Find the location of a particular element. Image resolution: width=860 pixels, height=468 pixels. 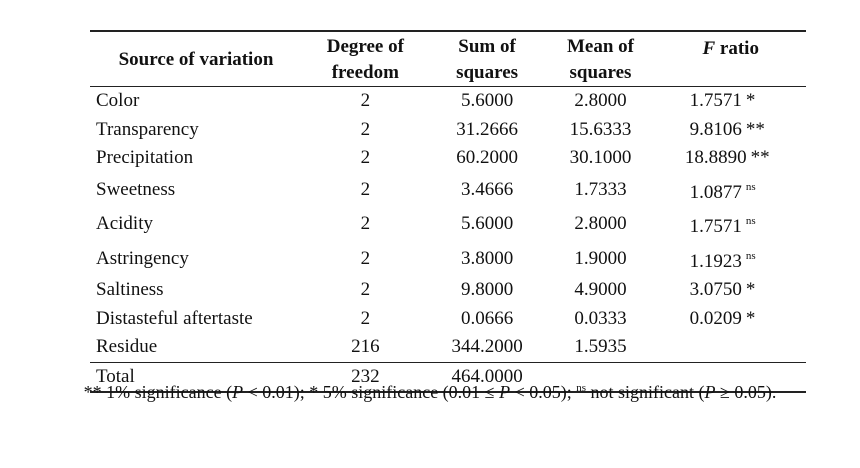

table-row: Sweetness 2 3.4666 1.7333 1.0877 ns is located at coordinates (448, 190).